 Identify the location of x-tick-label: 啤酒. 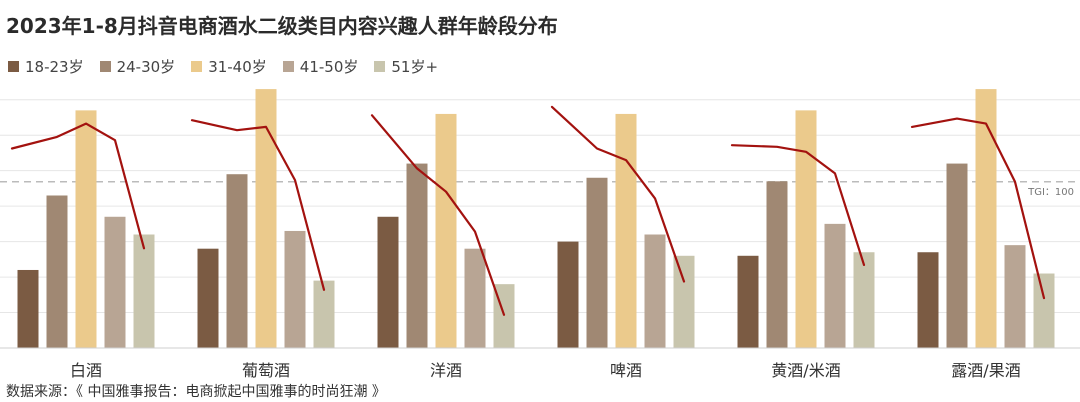
(626, 370).